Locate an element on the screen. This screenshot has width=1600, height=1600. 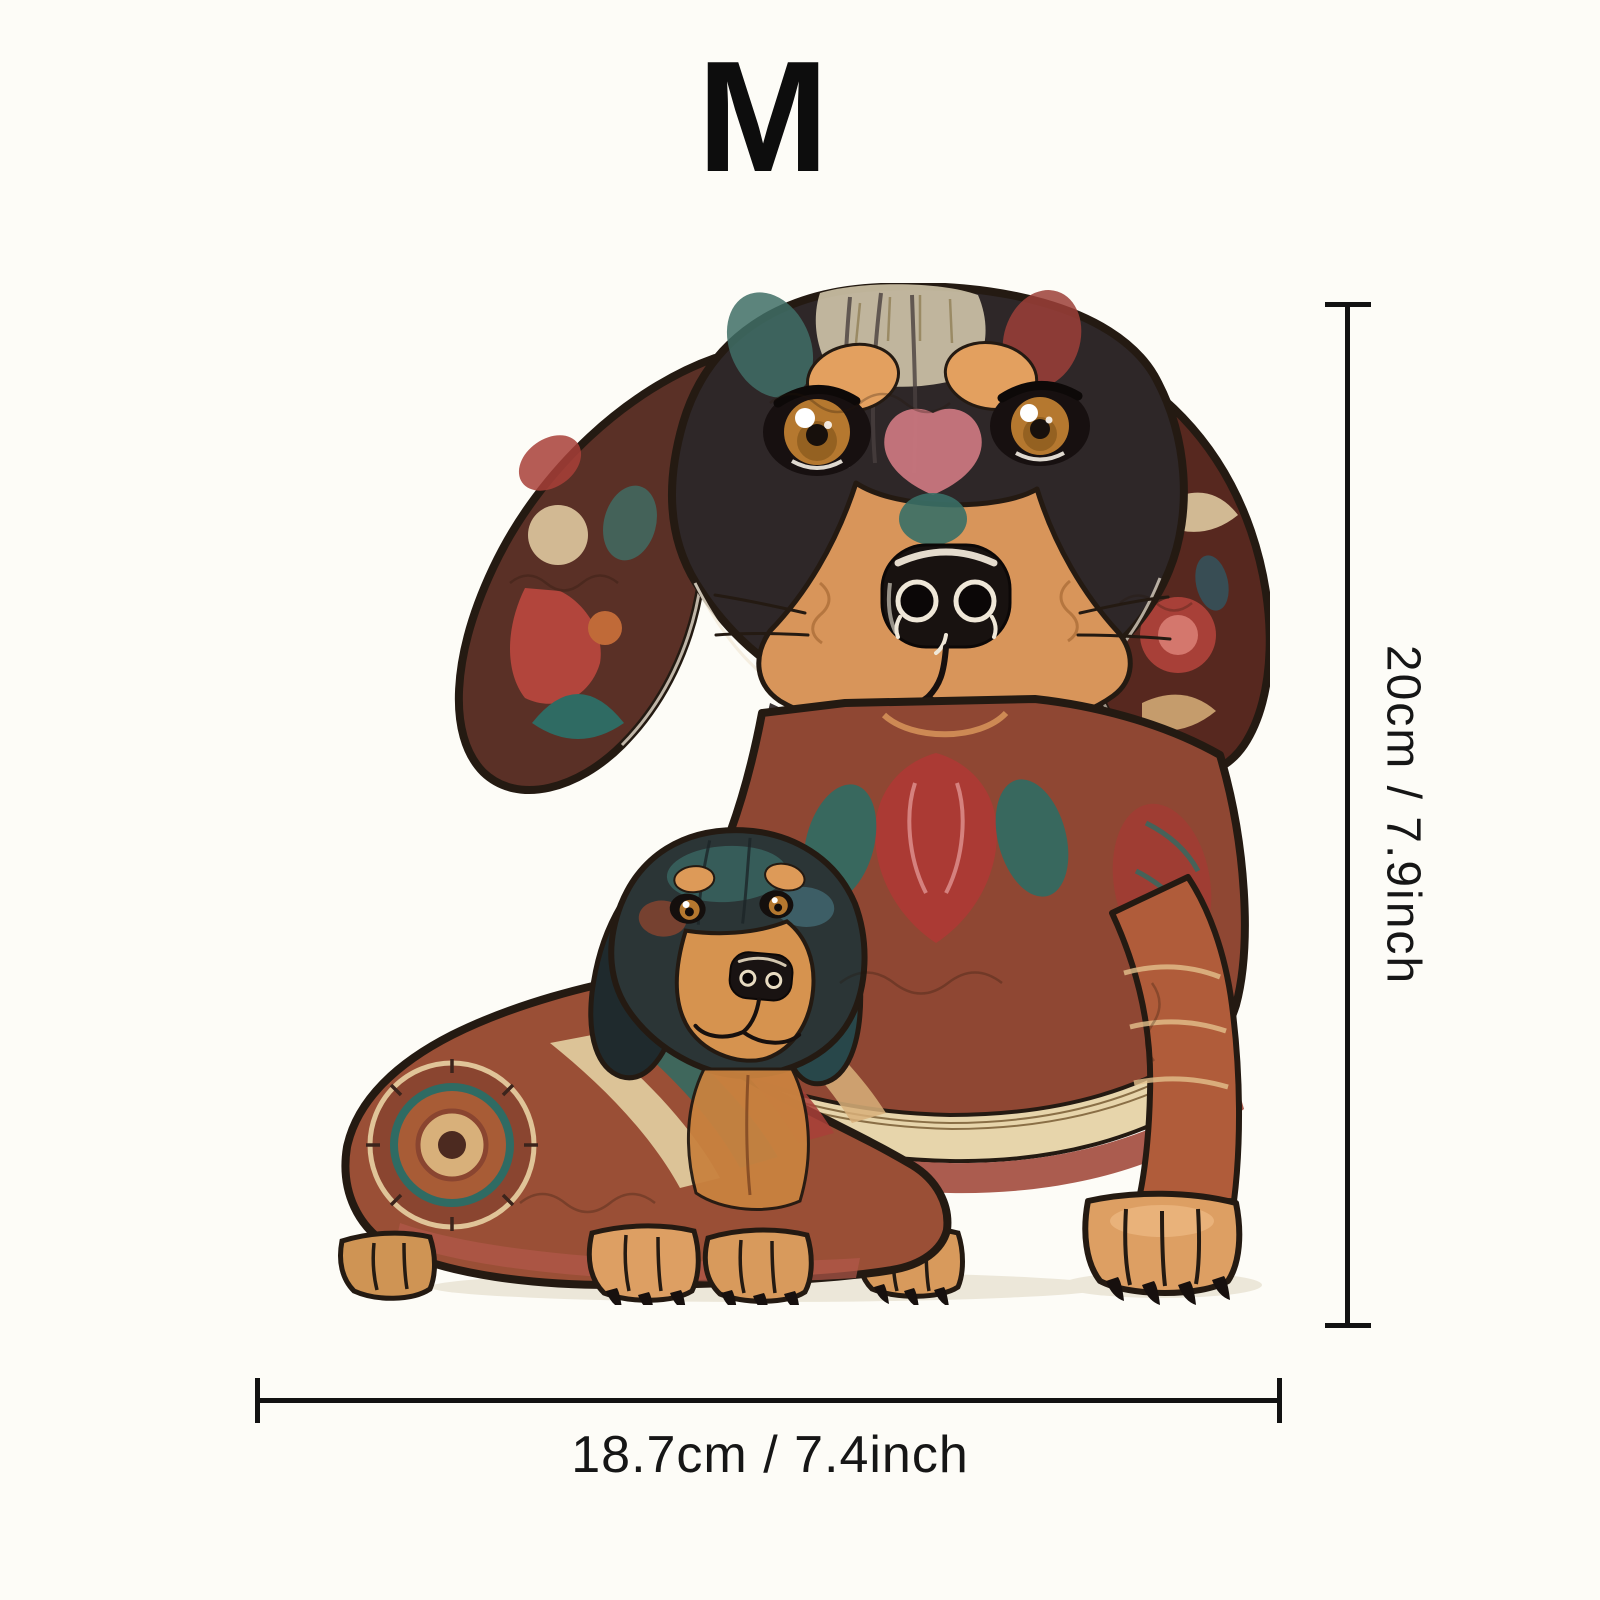
width-dimension-line is located at coordinates (768, 1400).